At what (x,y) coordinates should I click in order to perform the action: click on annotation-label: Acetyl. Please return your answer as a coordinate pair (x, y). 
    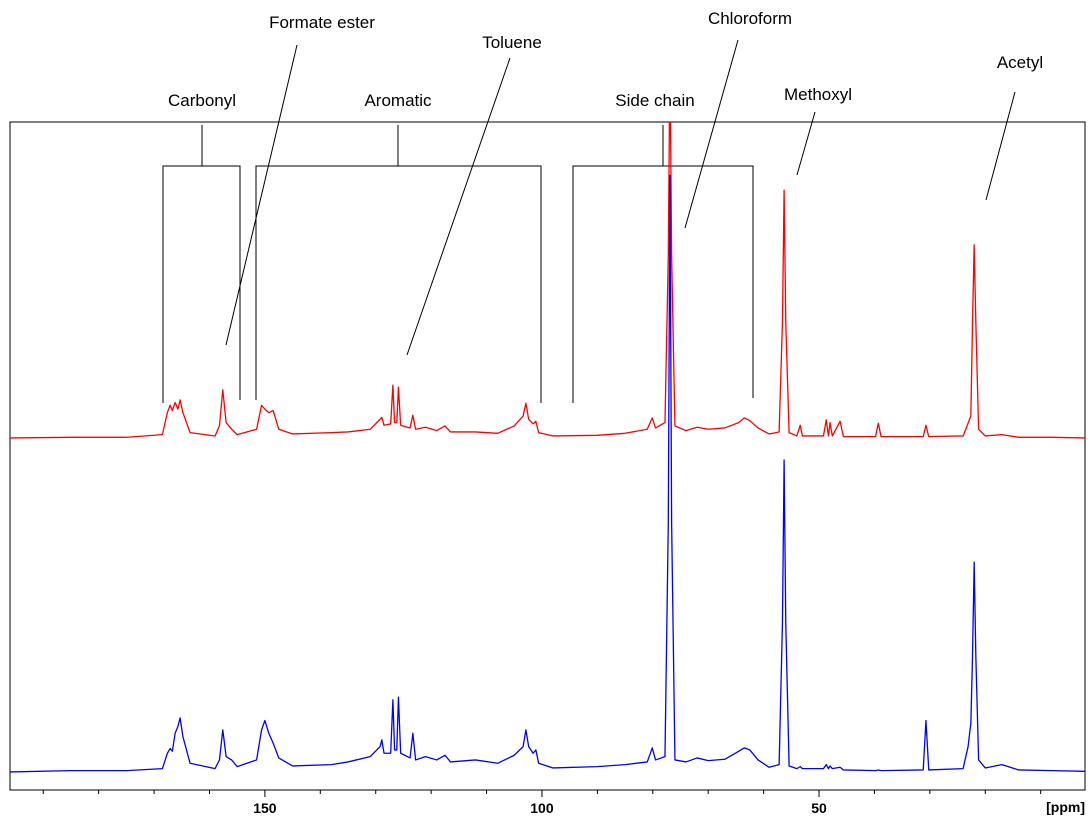
    Looking at the image, I should click on (1020, 62).